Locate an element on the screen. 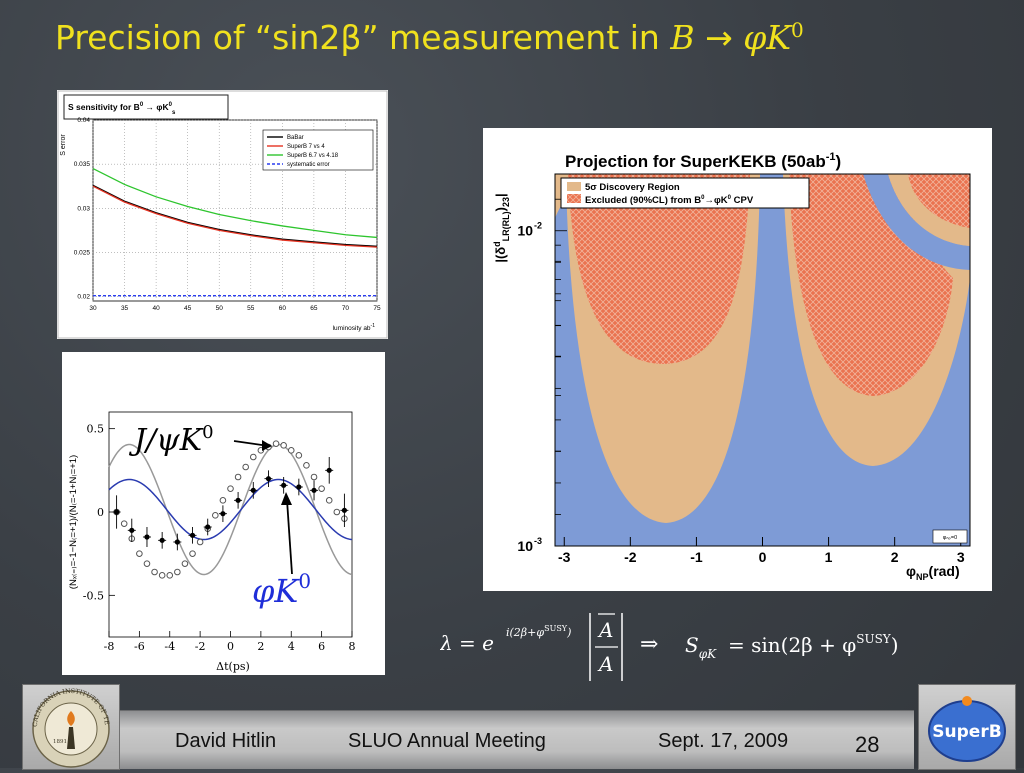  excluded-region-left is located at coordinates (659, 269).